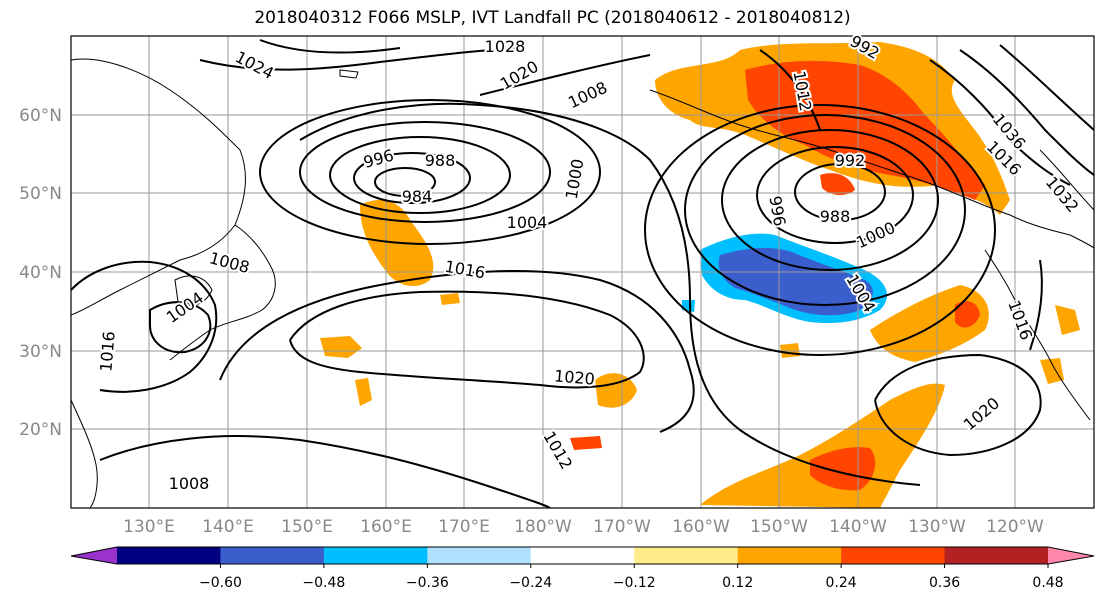  Describe the element at coordinates (427, 583) in the screenshot. I see `colorbar-tick-label: −0.36` at that location.